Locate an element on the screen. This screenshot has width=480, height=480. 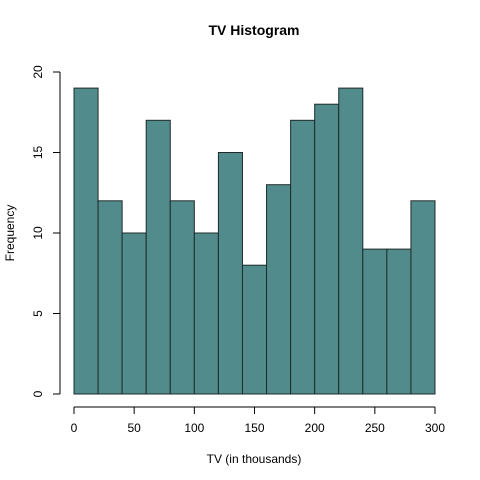
x-tick-label: 100 is located at coordinates (194, 428).